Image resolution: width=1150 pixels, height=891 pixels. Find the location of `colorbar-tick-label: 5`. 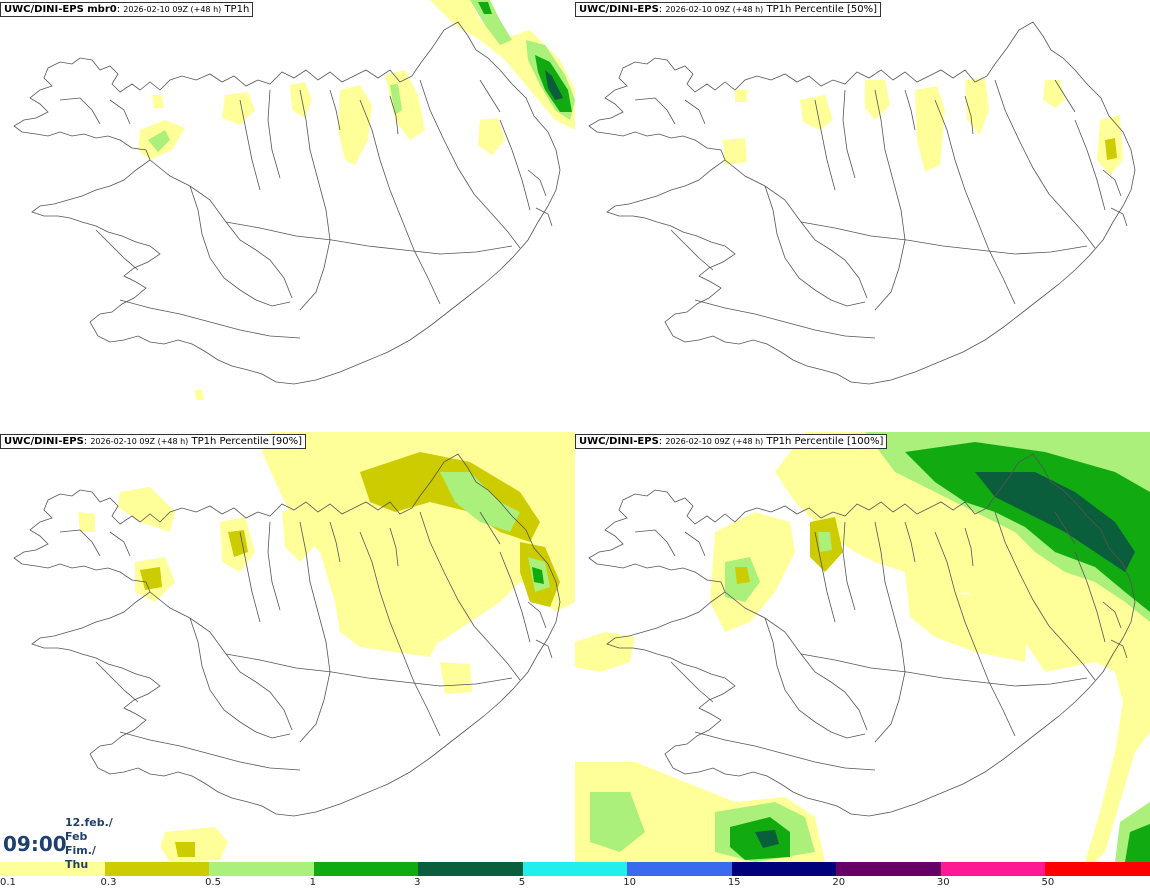

colorbar-tick-label: 5 is located at coordinates (522, 882).